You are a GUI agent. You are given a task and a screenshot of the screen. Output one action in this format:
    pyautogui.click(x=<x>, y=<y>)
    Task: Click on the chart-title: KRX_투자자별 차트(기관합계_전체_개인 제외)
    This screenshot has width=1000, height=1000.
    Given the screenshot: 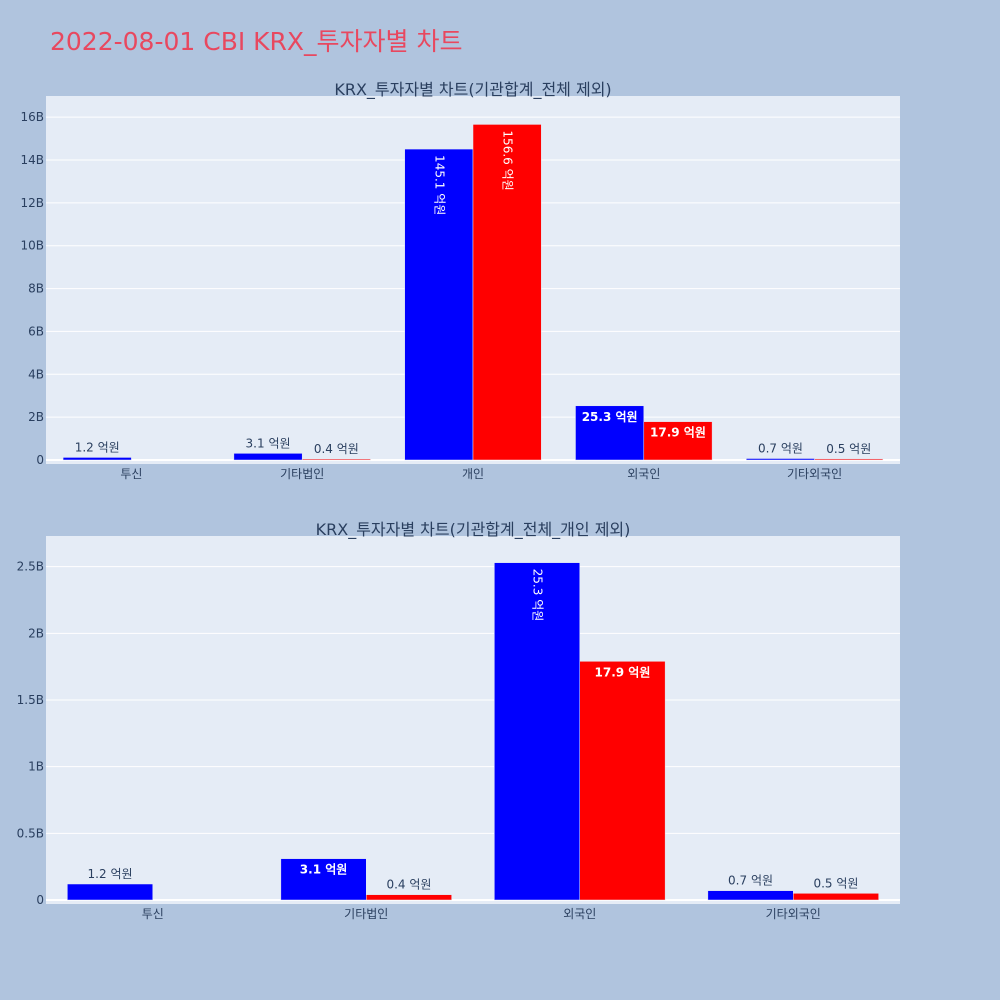 What is the action you would take?
    pyautogui.click(x=473, y=530)
    